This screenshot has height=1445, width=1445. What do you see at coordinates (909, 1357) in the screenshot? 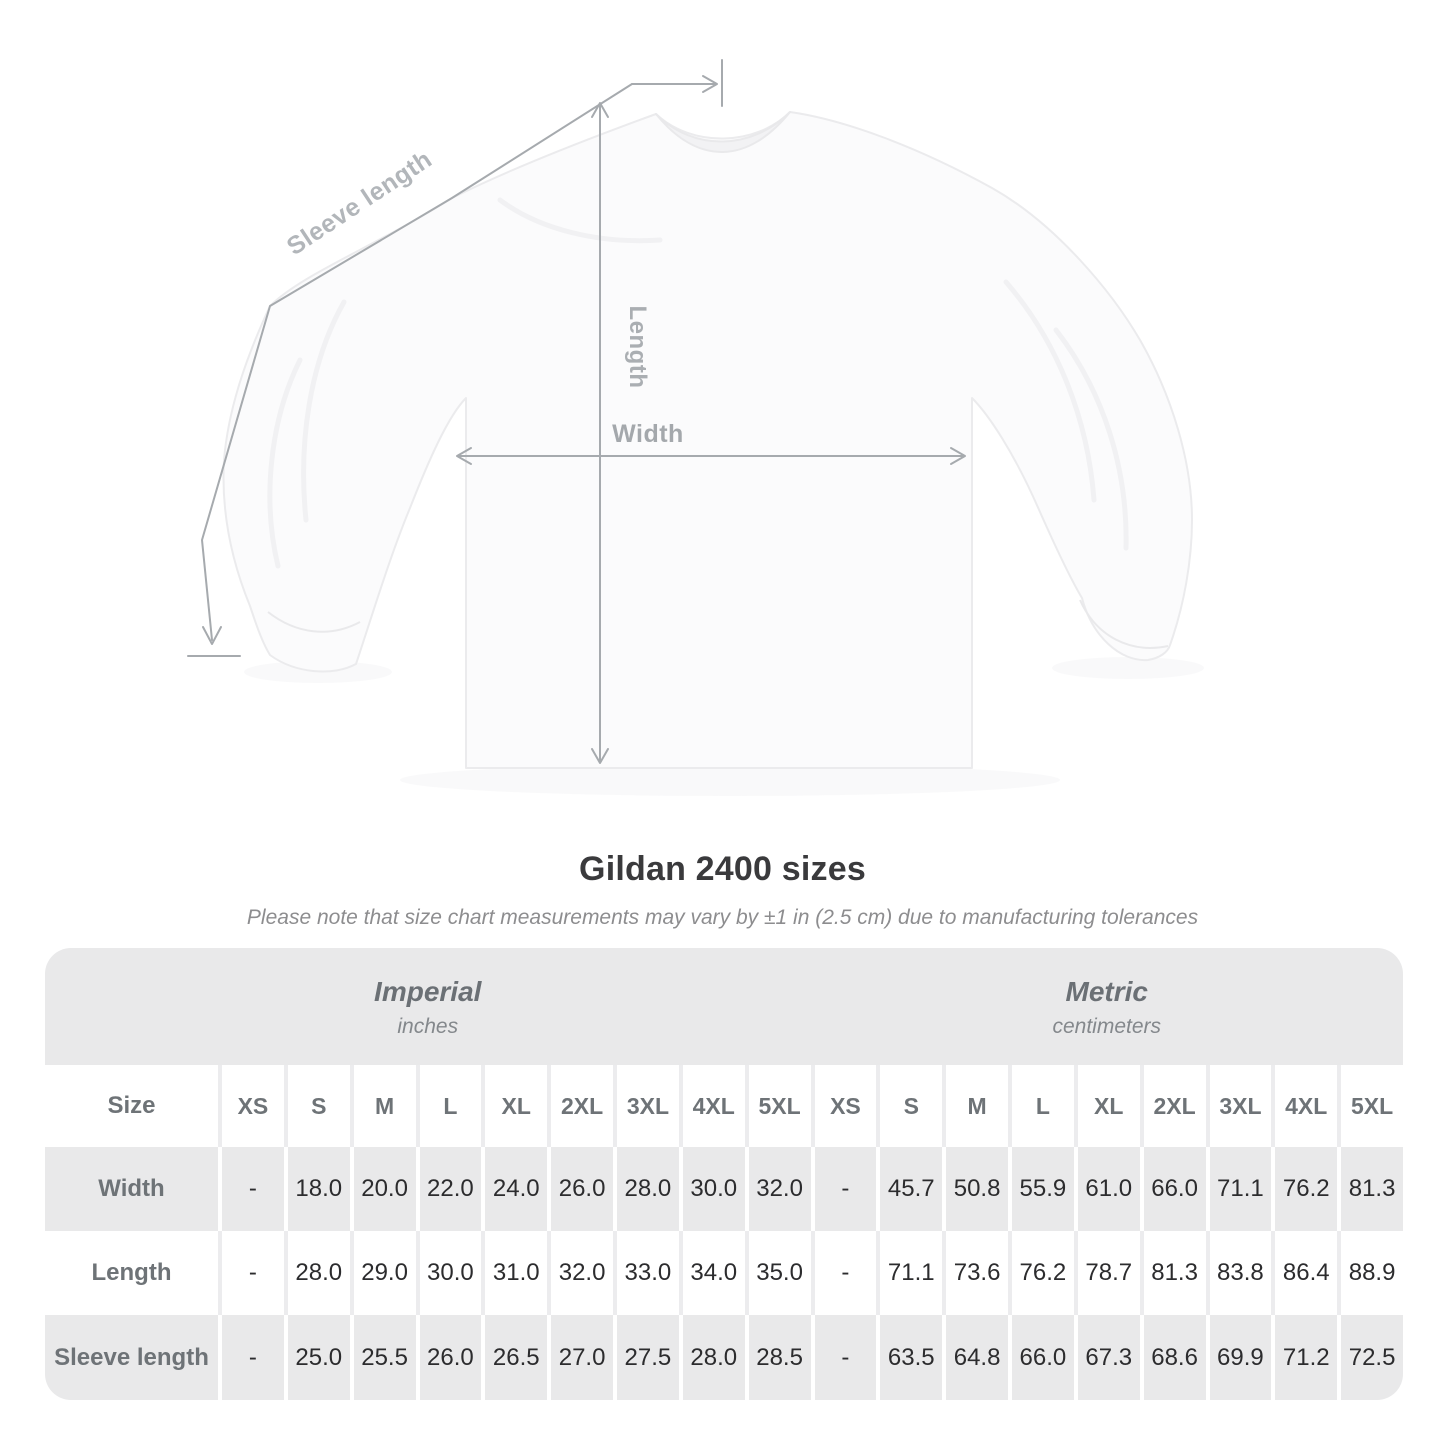
I see `table-cell: 63.5` at bounding box center [909, 1357].